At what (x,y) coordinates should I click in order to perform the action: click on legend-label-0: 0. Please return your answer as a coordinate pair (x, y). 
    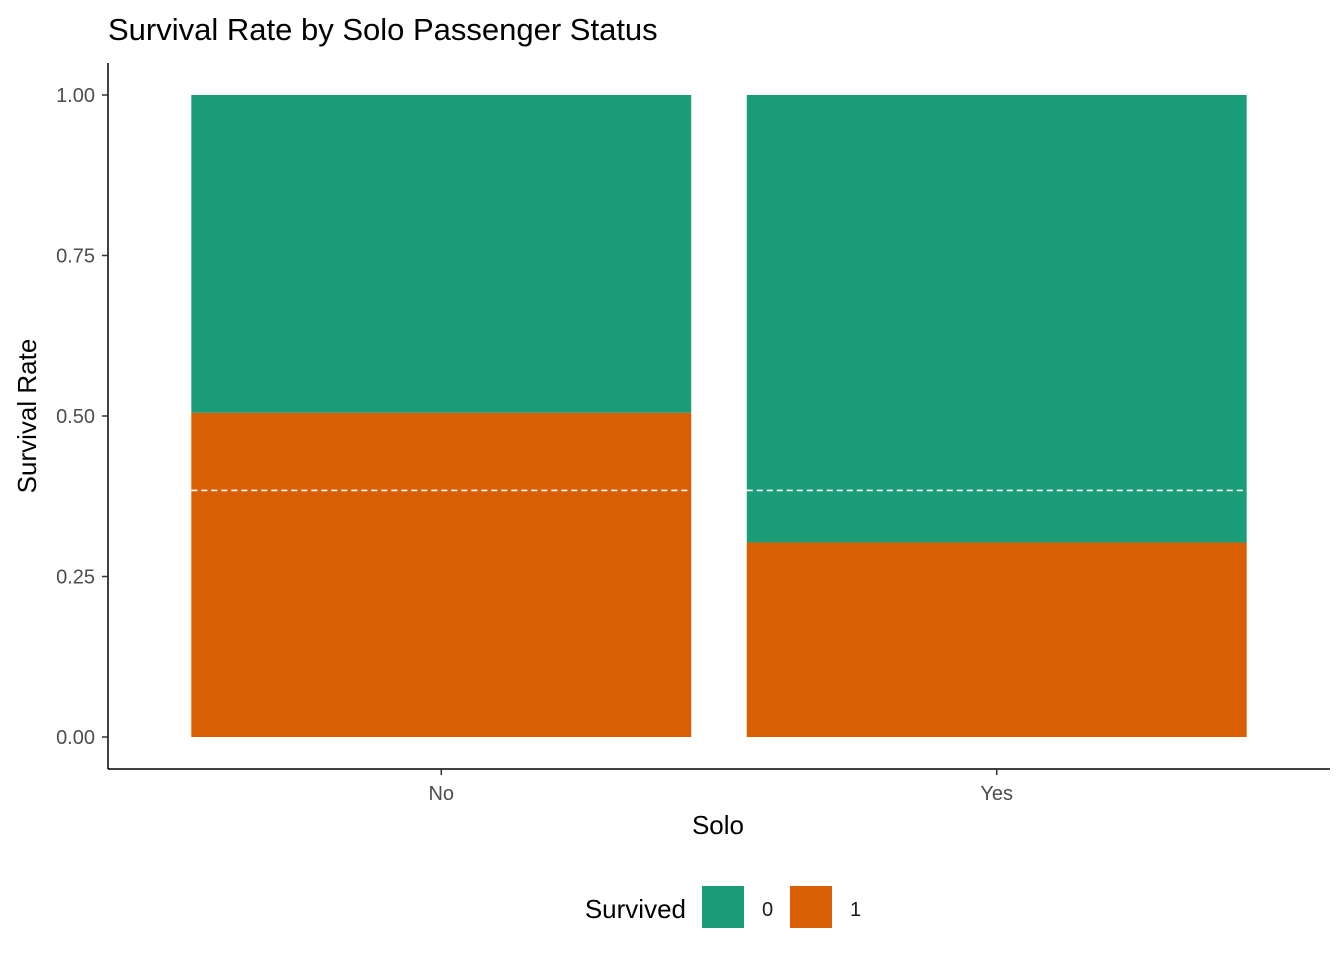
    Looking at the image, I should click on (767, 910).